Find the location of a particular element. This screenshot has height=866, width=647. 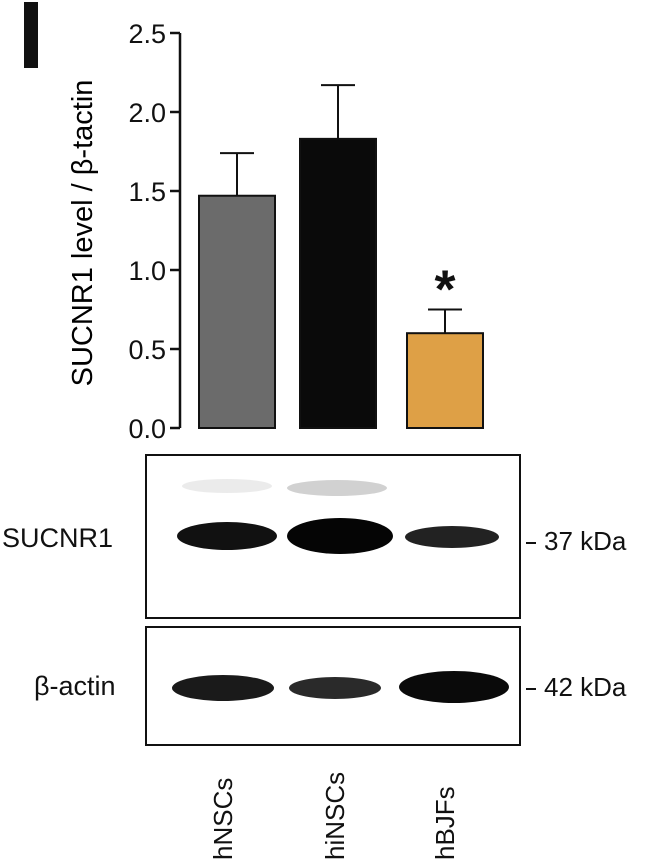

y-tick-label: 1.0 is located at coordinates (147, 271).